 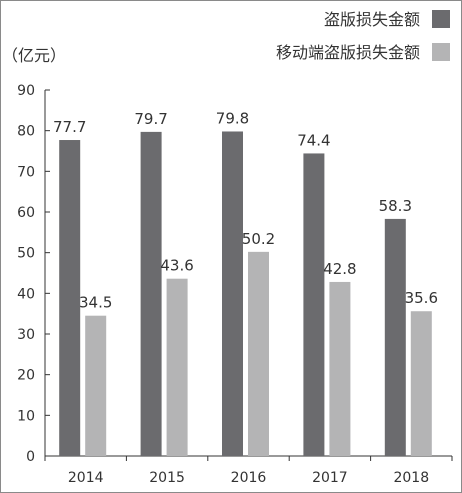 I want to click on y-tick-label: 80, so click(x=26, y=132).